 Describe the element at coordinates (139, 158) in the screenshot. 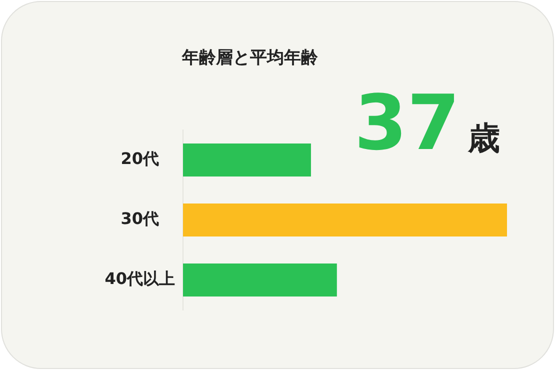

I see `y-tick-label: 20代` at that location.